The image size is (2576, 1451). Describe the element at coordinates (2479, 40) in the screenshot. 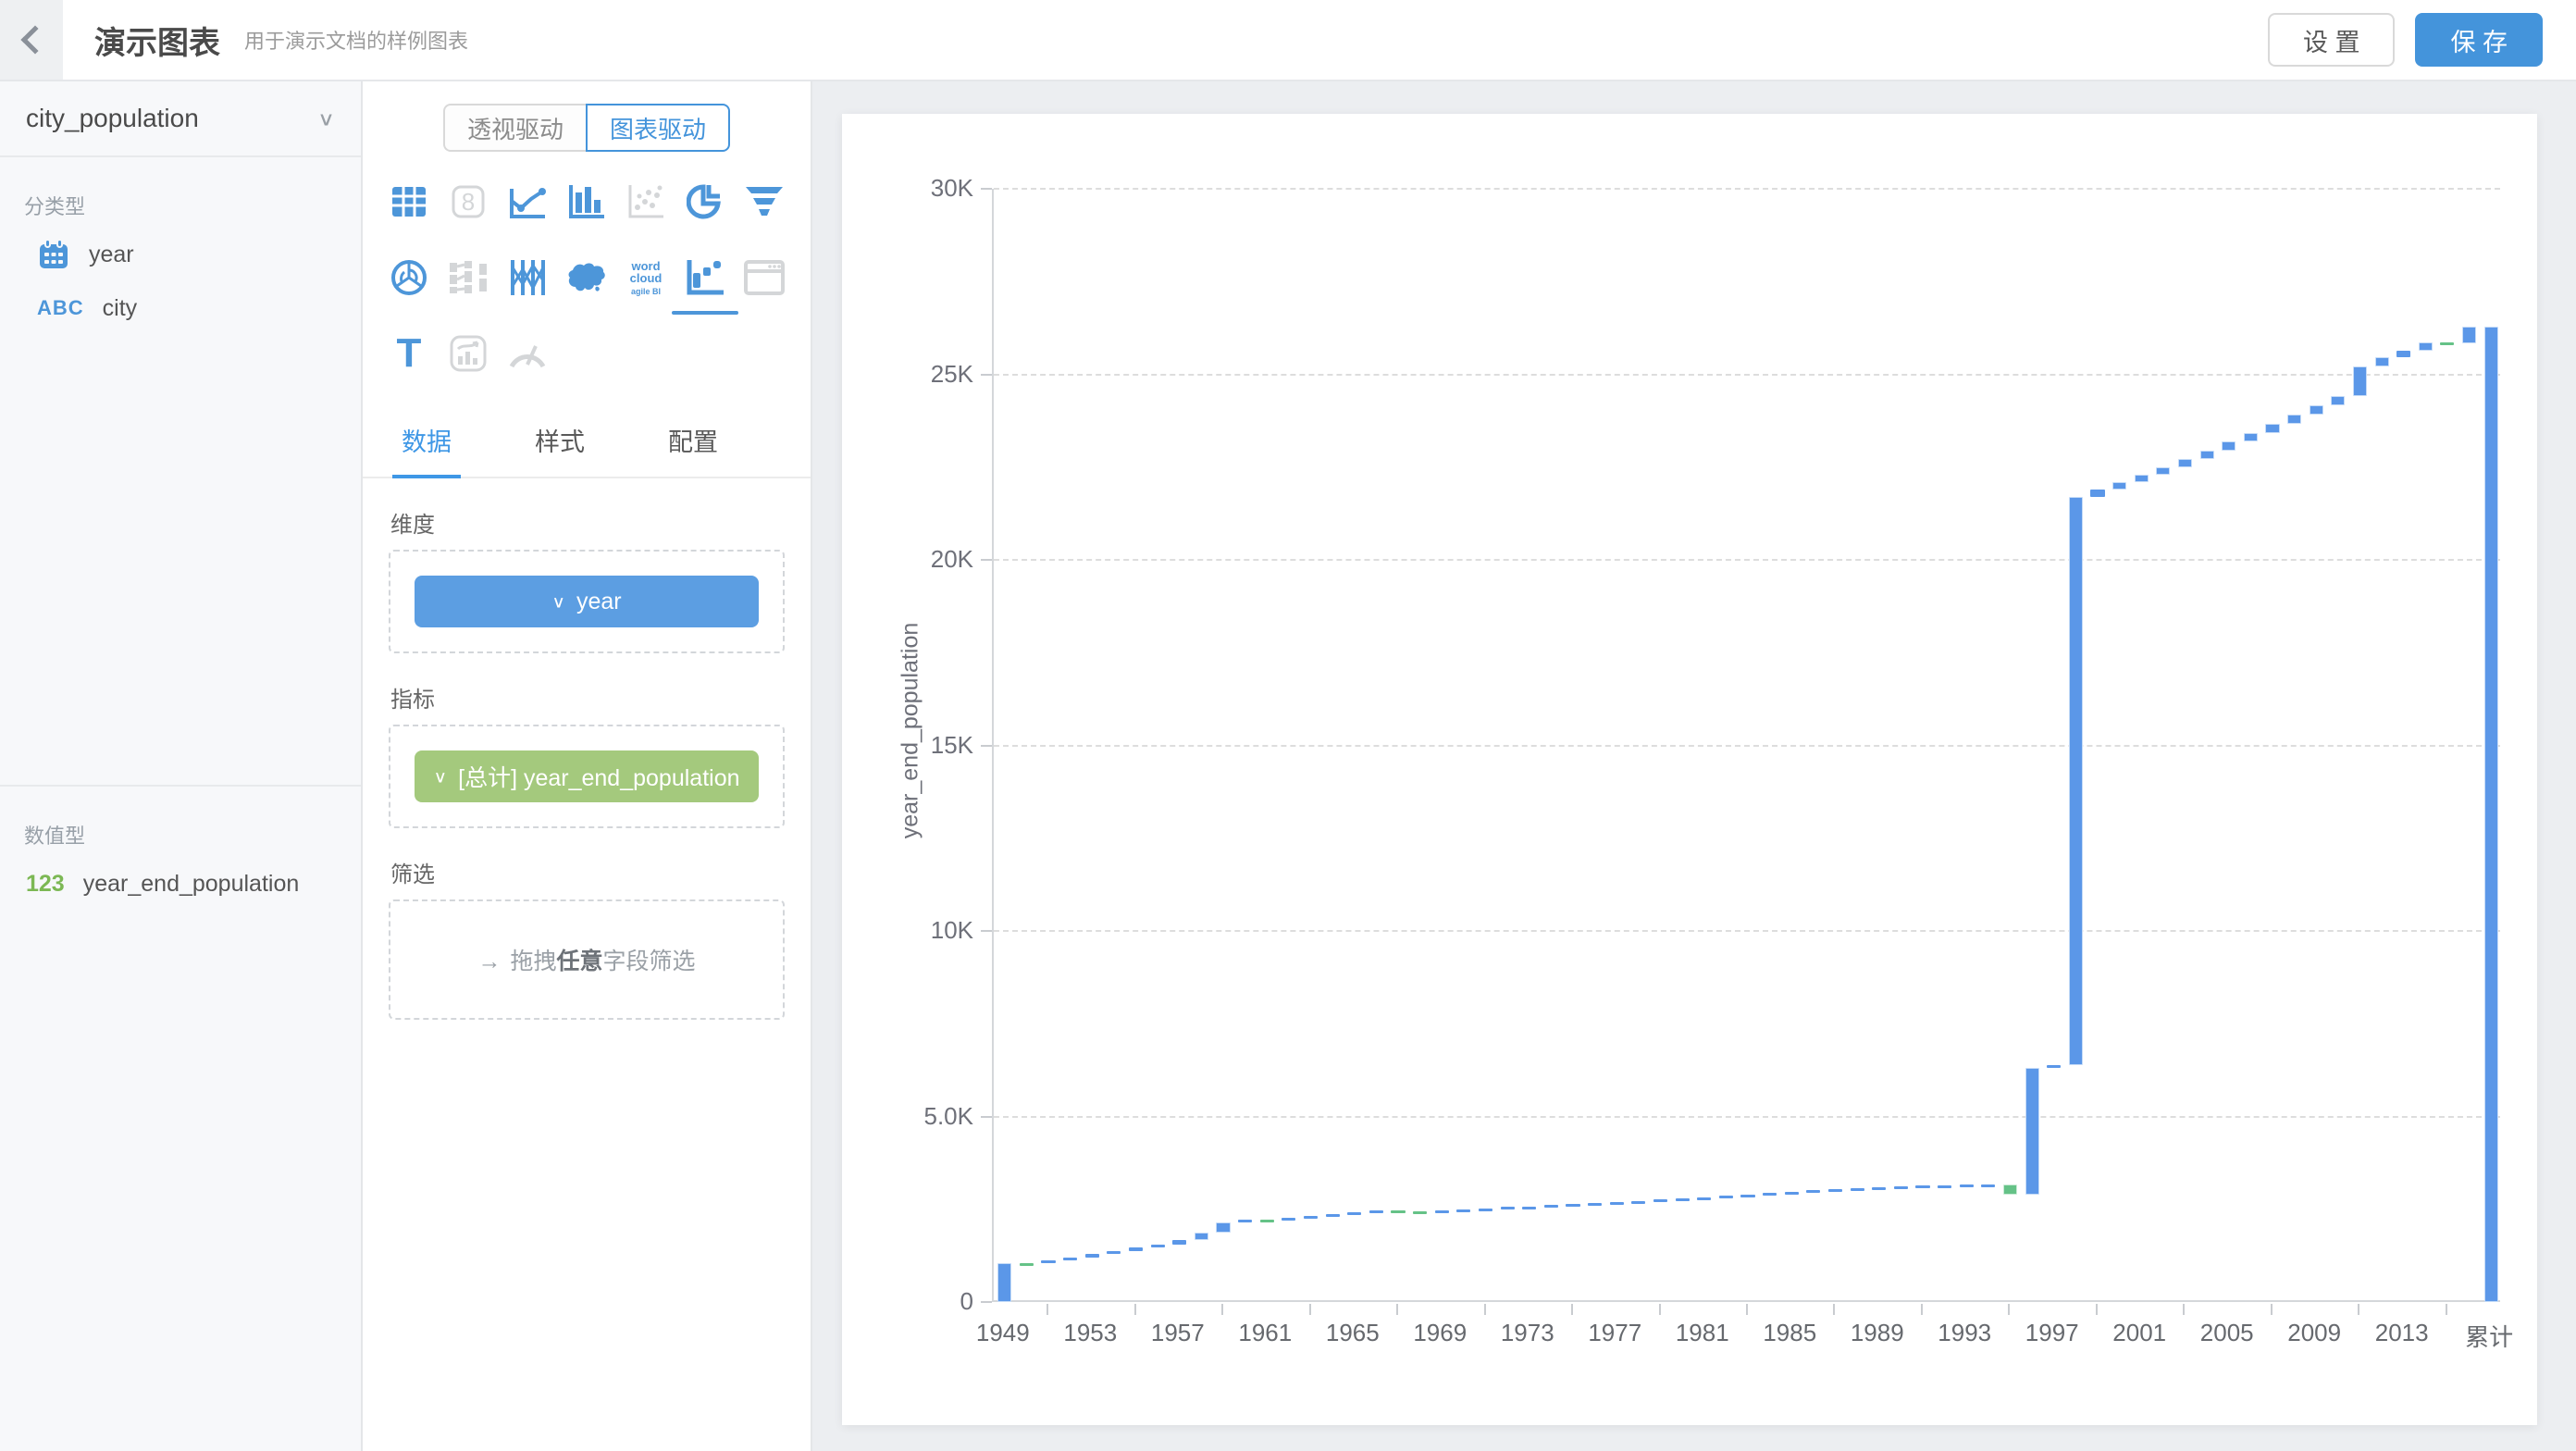

I see `save-button: 保 存` at that location.